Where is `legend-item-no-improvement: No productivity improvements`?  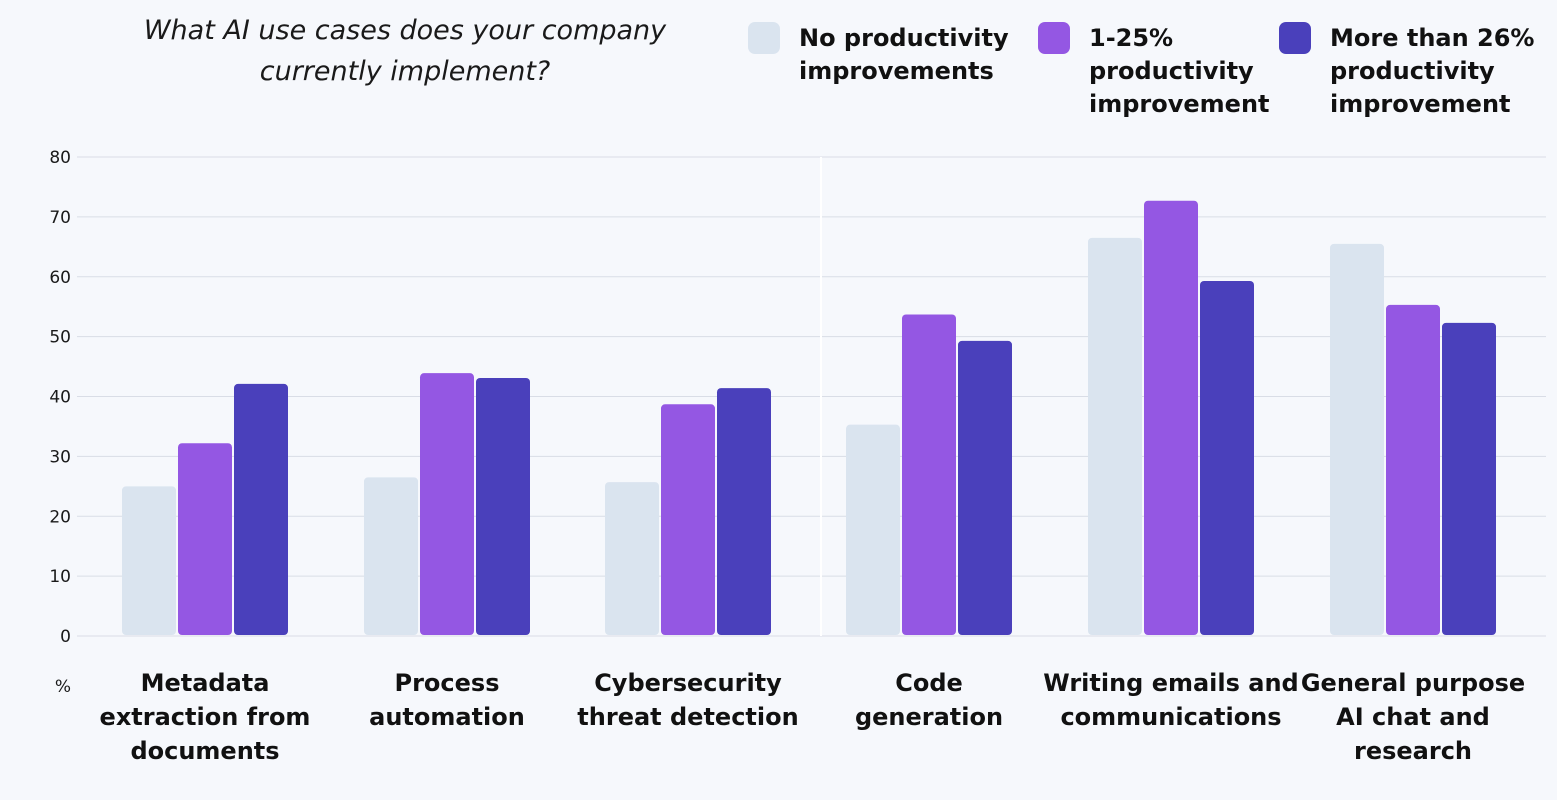
legend-item-no-improvement: No productivity improvements is located at coordinates (878, 55).